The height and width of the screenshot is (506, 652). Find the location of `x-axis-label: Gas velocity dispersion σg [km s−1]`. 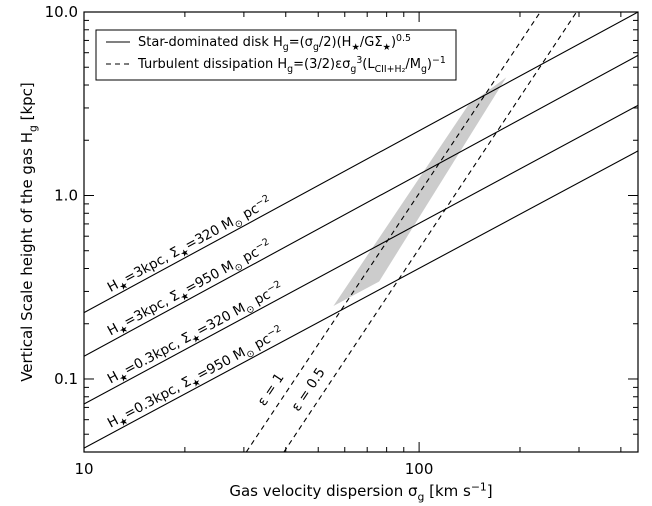

x-axis-label: Gas velocity dispersion σg [km s−1] is located at coordinates (360, 491).